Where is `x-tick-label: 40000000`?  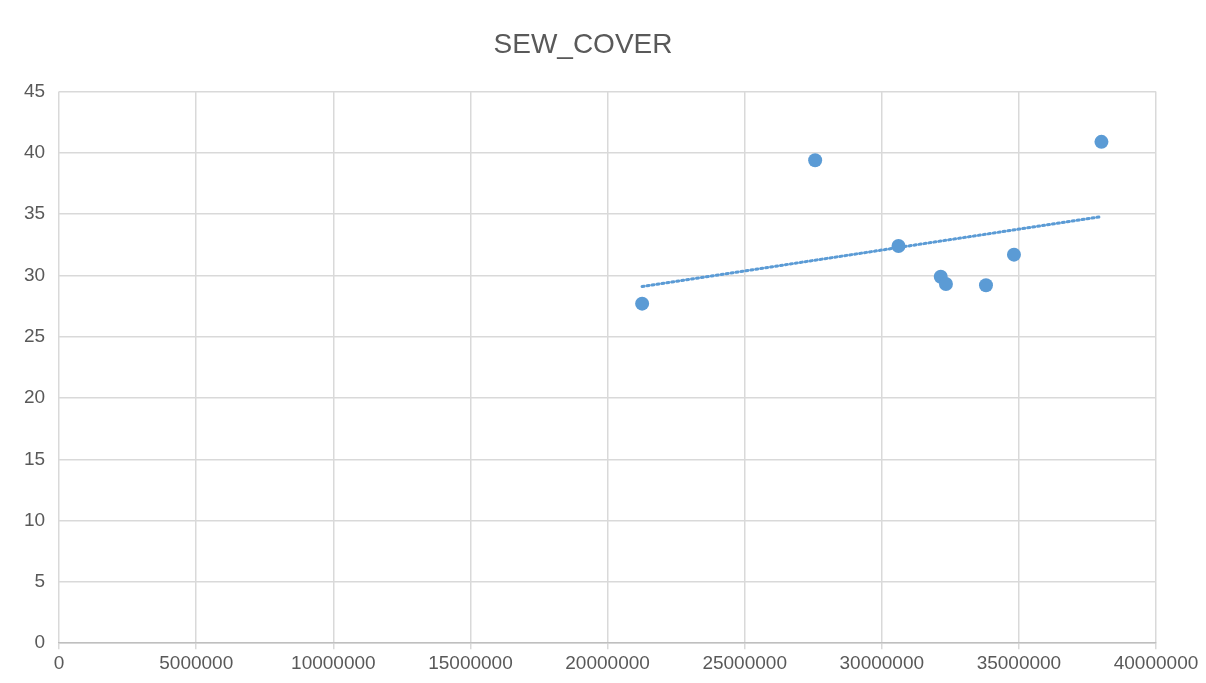
x-tick-label: 40000000 is located at coordinates (1156, 662).